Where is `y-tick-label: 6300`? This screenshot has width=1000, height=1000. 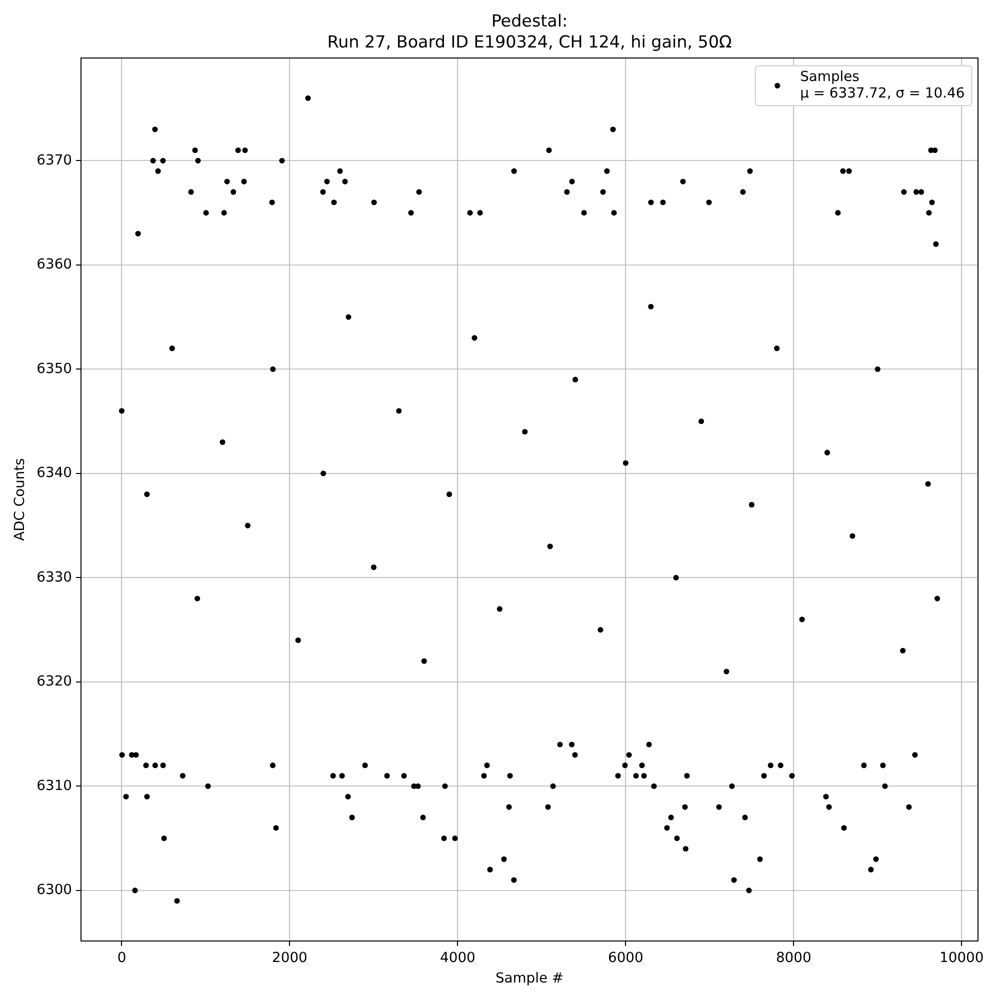 y-tick-label: 6300 is located at coordinates (54, 890).